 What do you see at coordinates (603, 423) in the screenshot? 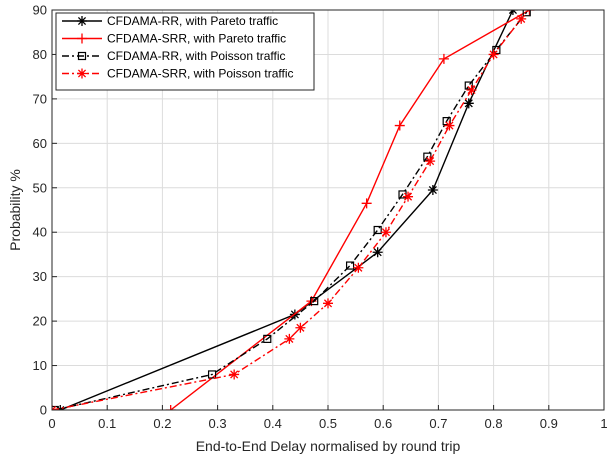
I see `x-tick-label: 1` at bounding box center [603, 423].